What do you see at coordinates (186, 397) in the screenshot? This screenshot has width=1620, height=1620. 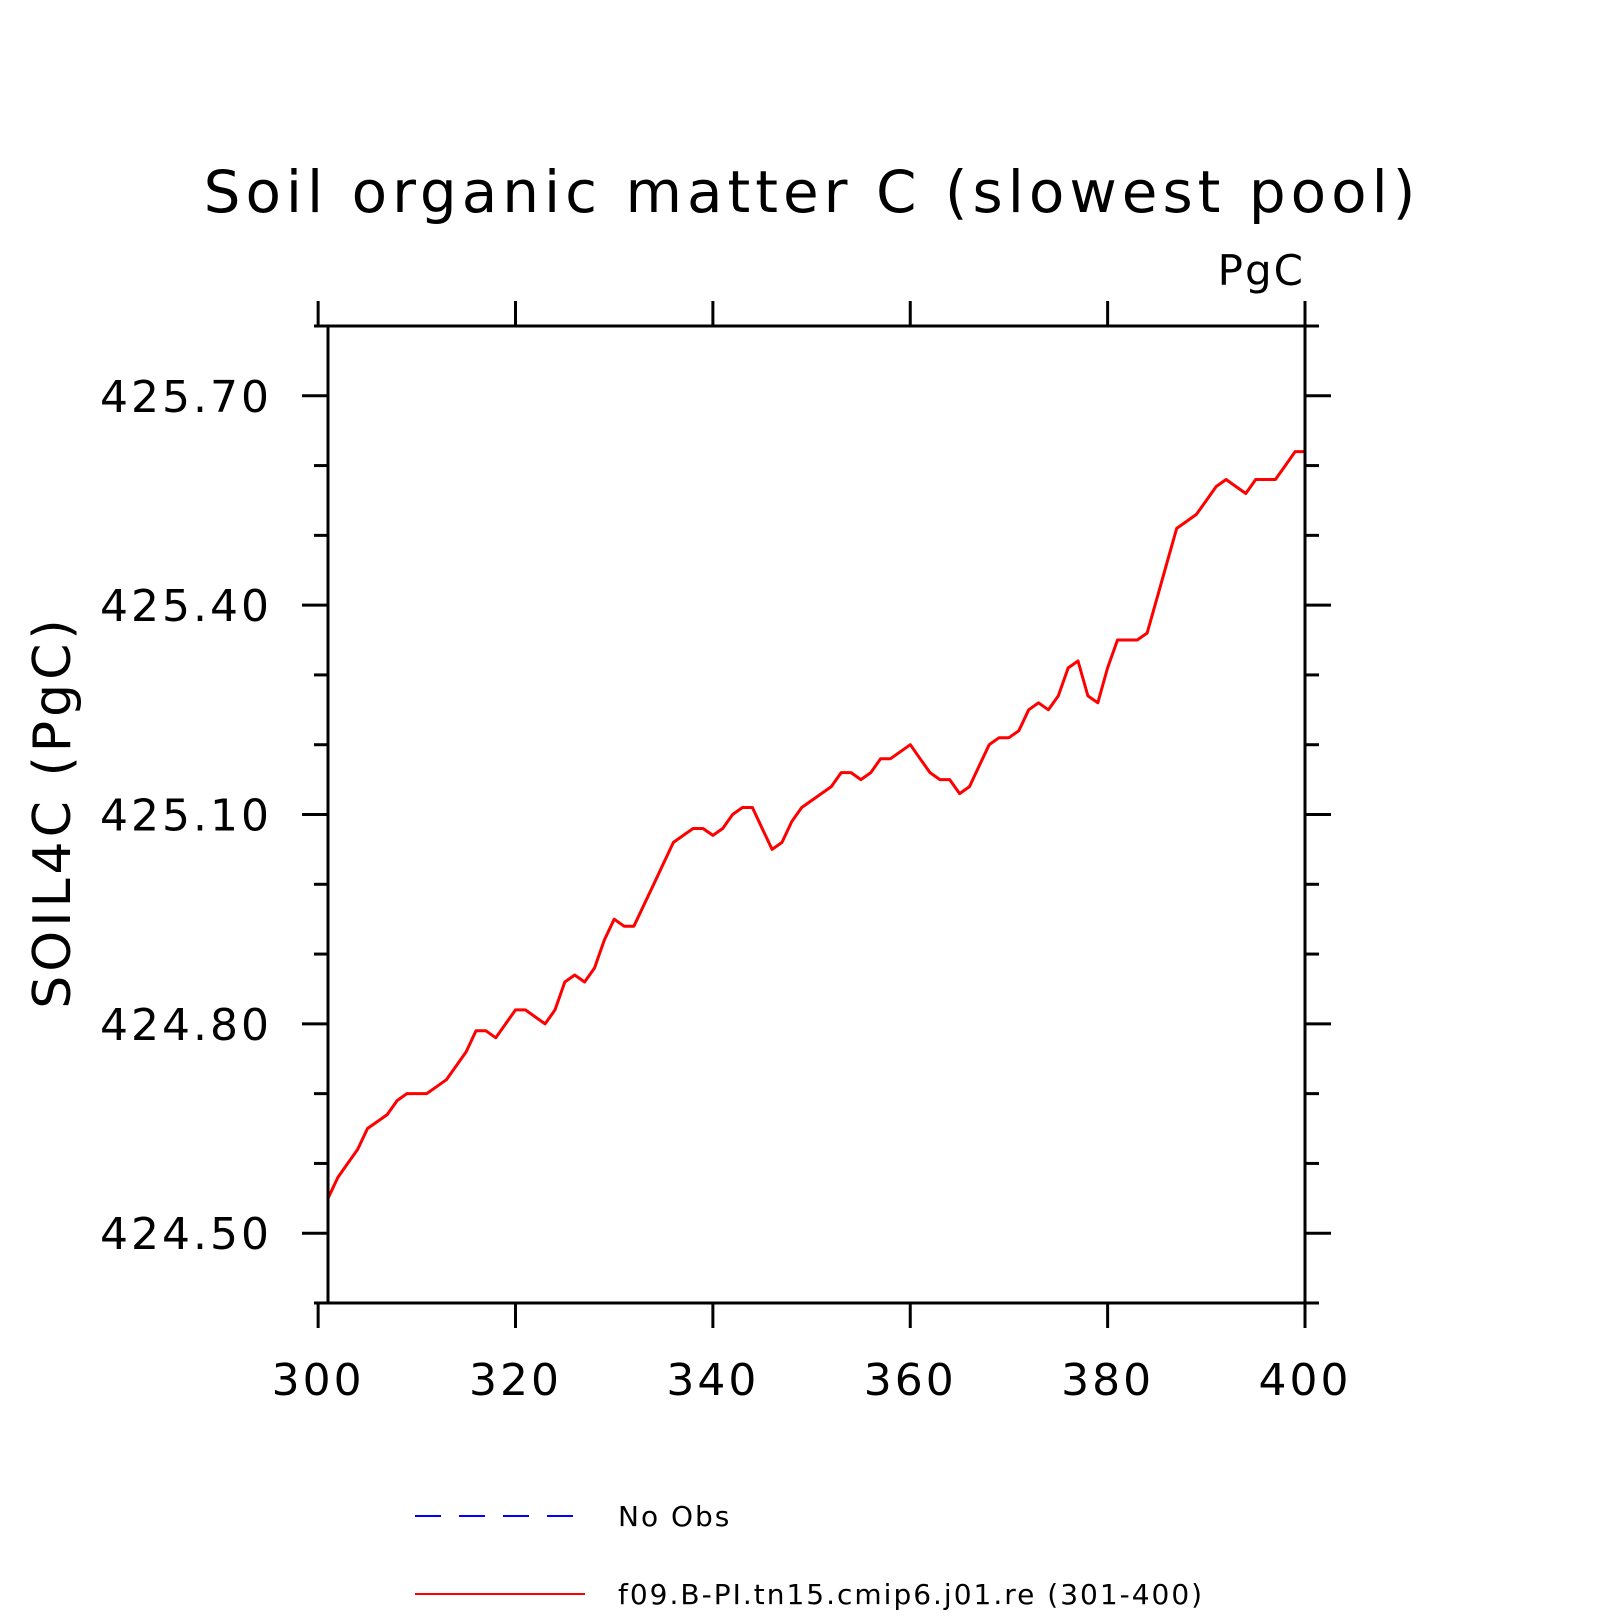 I see `y-tick-label: 425.70` at bounding box center [186, 397].